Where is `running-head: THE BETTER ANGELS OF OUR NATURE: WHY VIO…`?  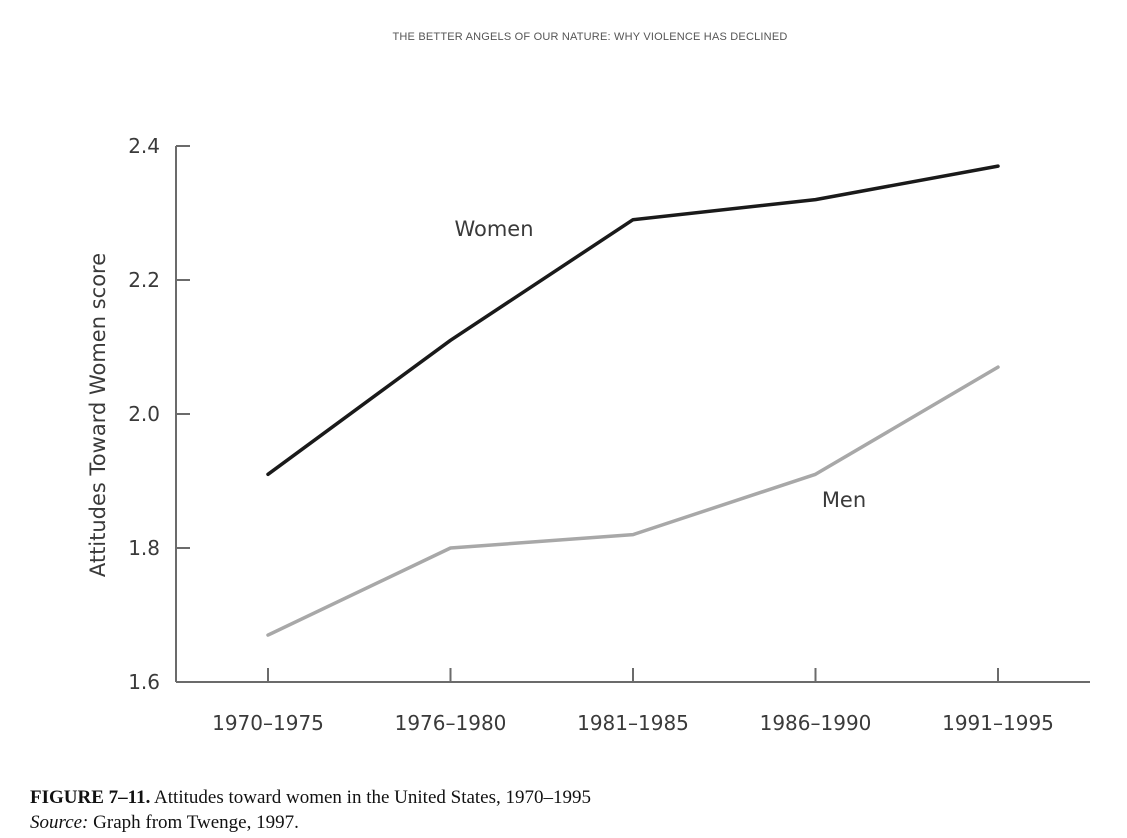
running-head: THE BETTER ANGELS OF OUR NATURE: WHY VIO… is located at coordinates (590, 37).